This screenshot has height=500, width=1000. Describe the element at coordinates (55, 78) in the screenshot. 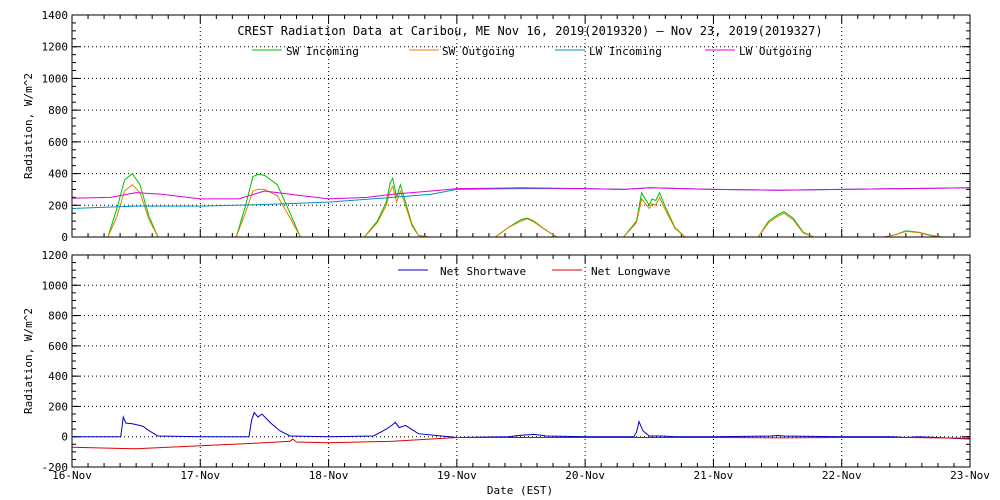

I see `top-ytick-label: 1000` at that location.